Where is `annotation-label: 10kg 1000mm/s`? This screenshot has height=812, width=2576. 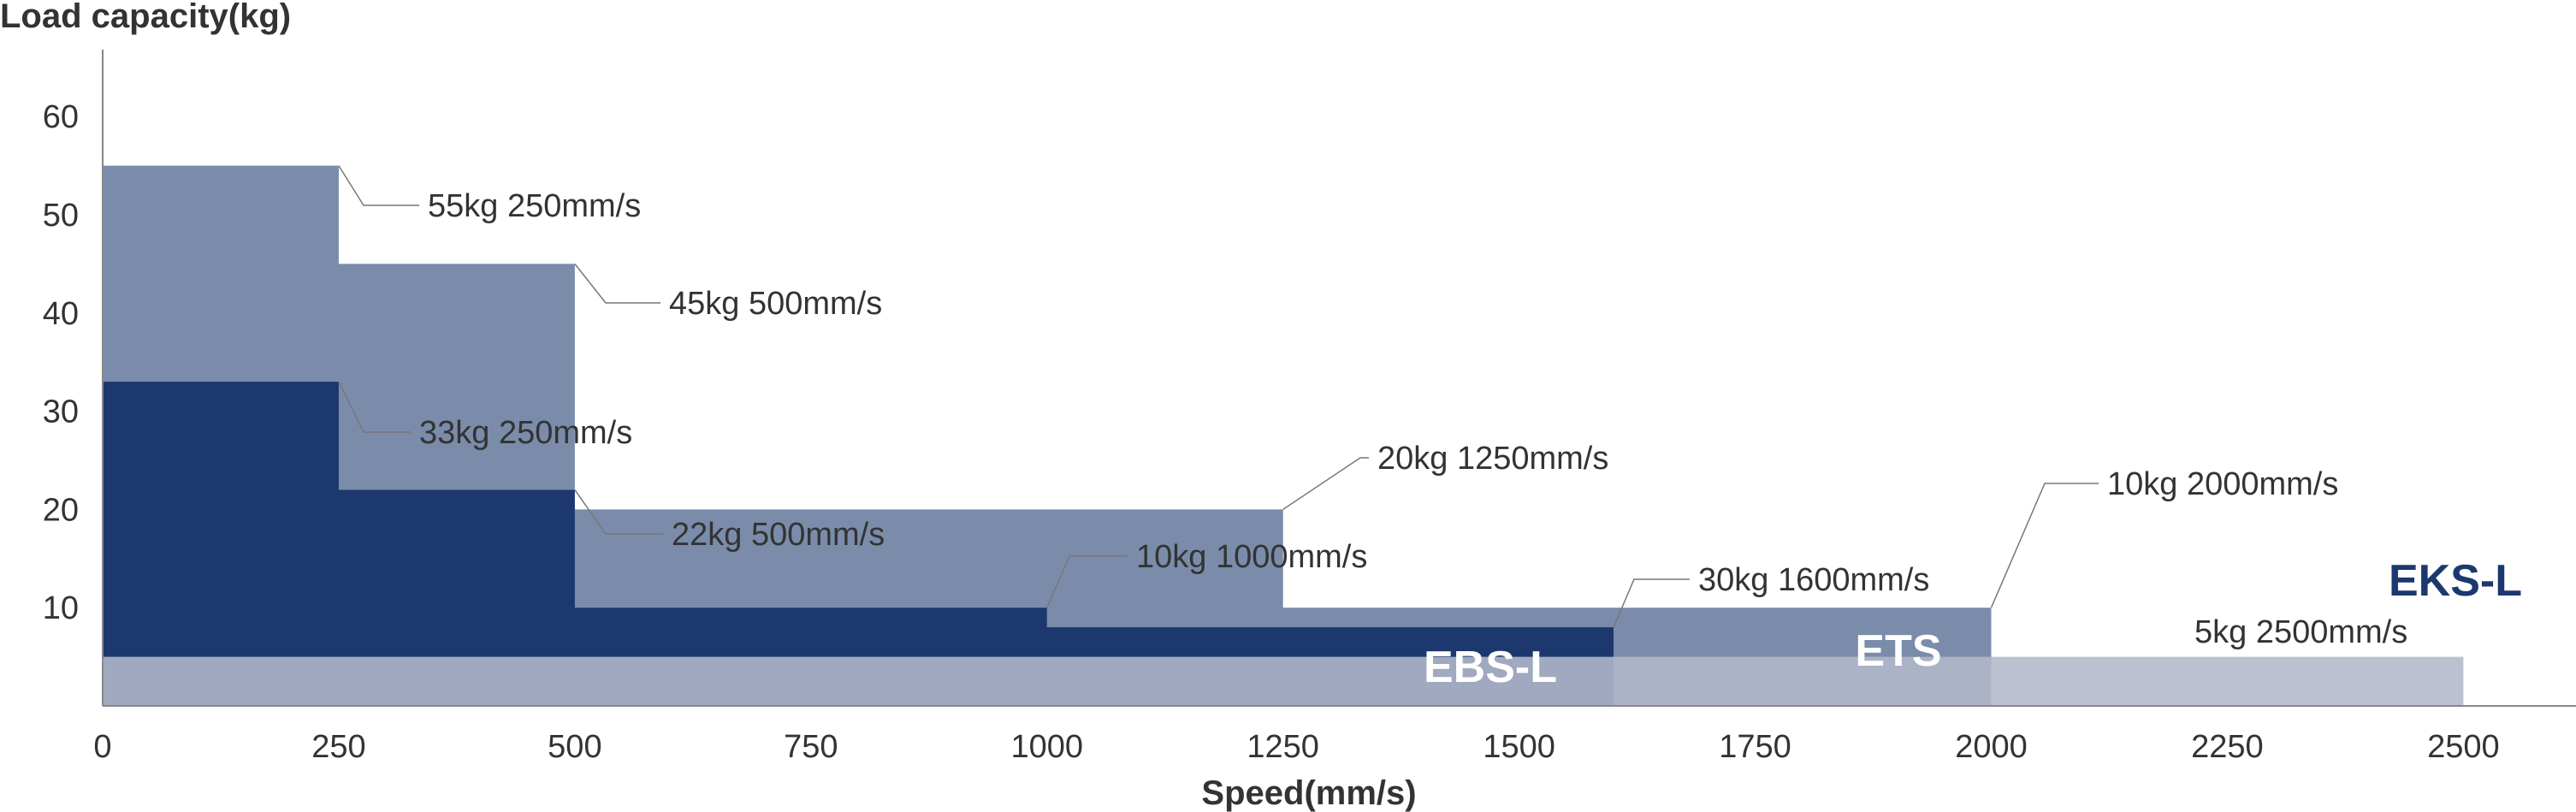
annotation-label: 10kg 1000mm/s is located at coordinates (1251, 557).